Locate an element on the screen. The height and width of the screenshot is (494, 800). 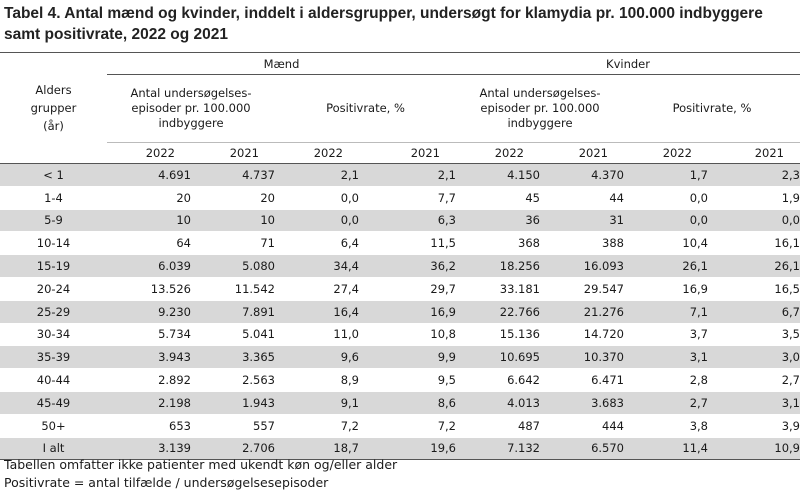
value-cell: 16,4 is located at coordinates (317, 312).